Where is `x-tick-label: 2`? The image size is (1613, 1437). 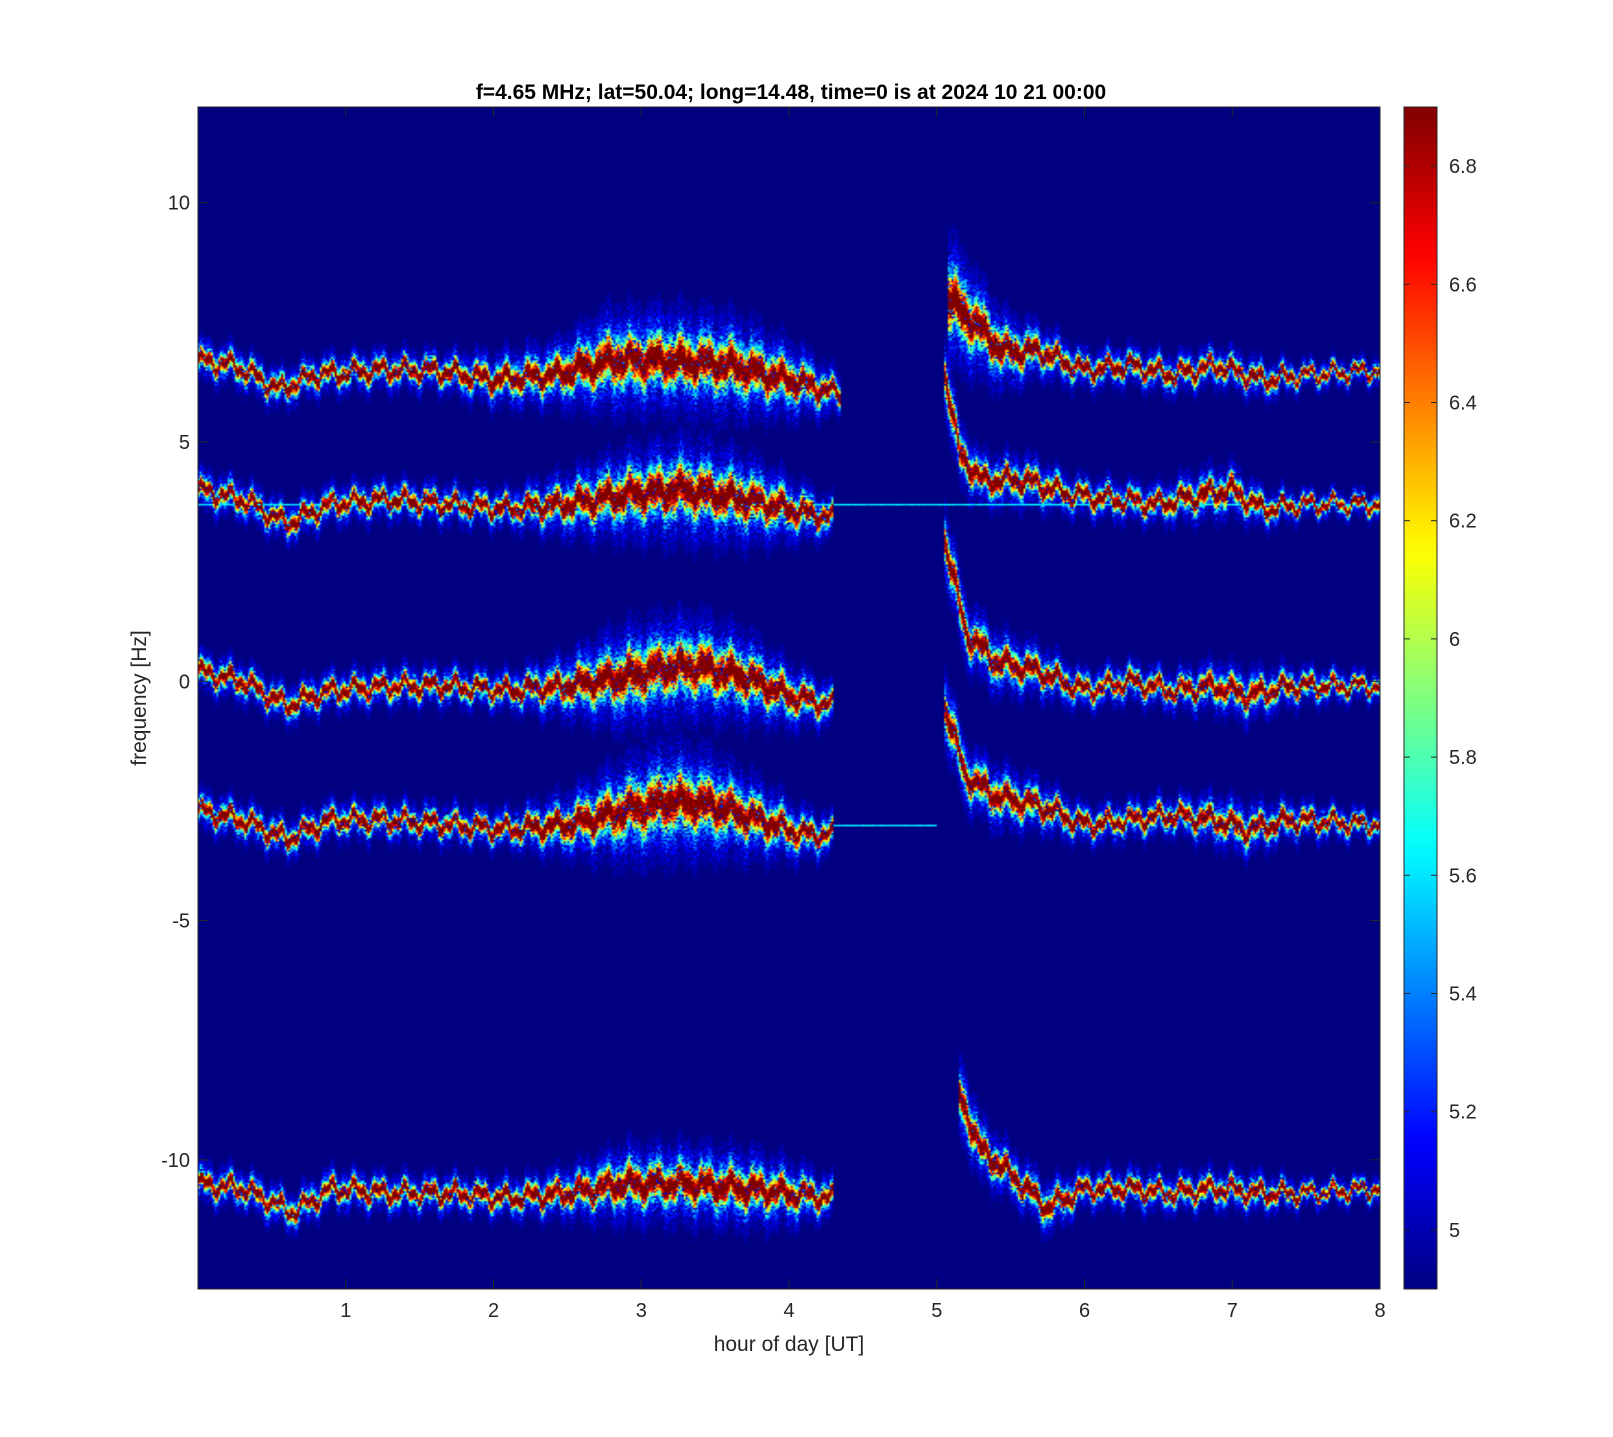 x-tick-label: 2 is located at coordinates (493, 1311).